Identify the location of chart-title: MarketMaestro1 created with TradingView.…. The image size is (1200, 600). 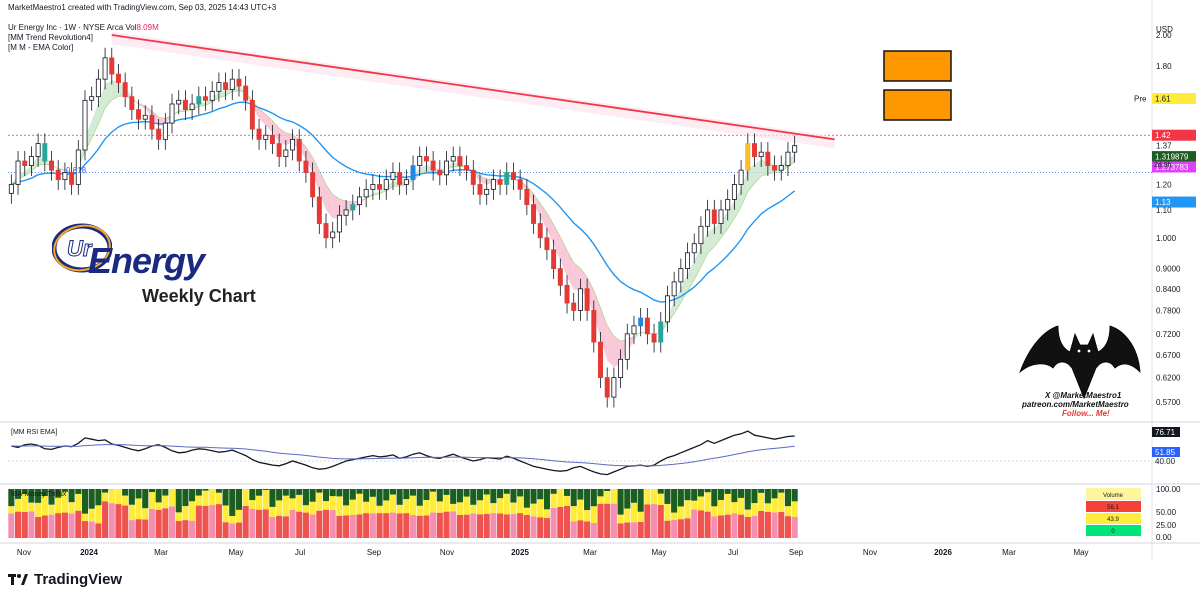
(142, 7).